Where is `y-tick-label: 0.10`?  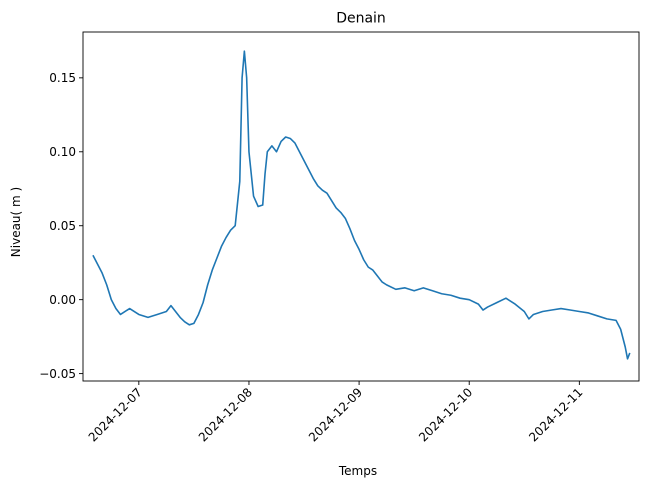
y-tick-label: 0.10 is located at coordinates (62, 152).